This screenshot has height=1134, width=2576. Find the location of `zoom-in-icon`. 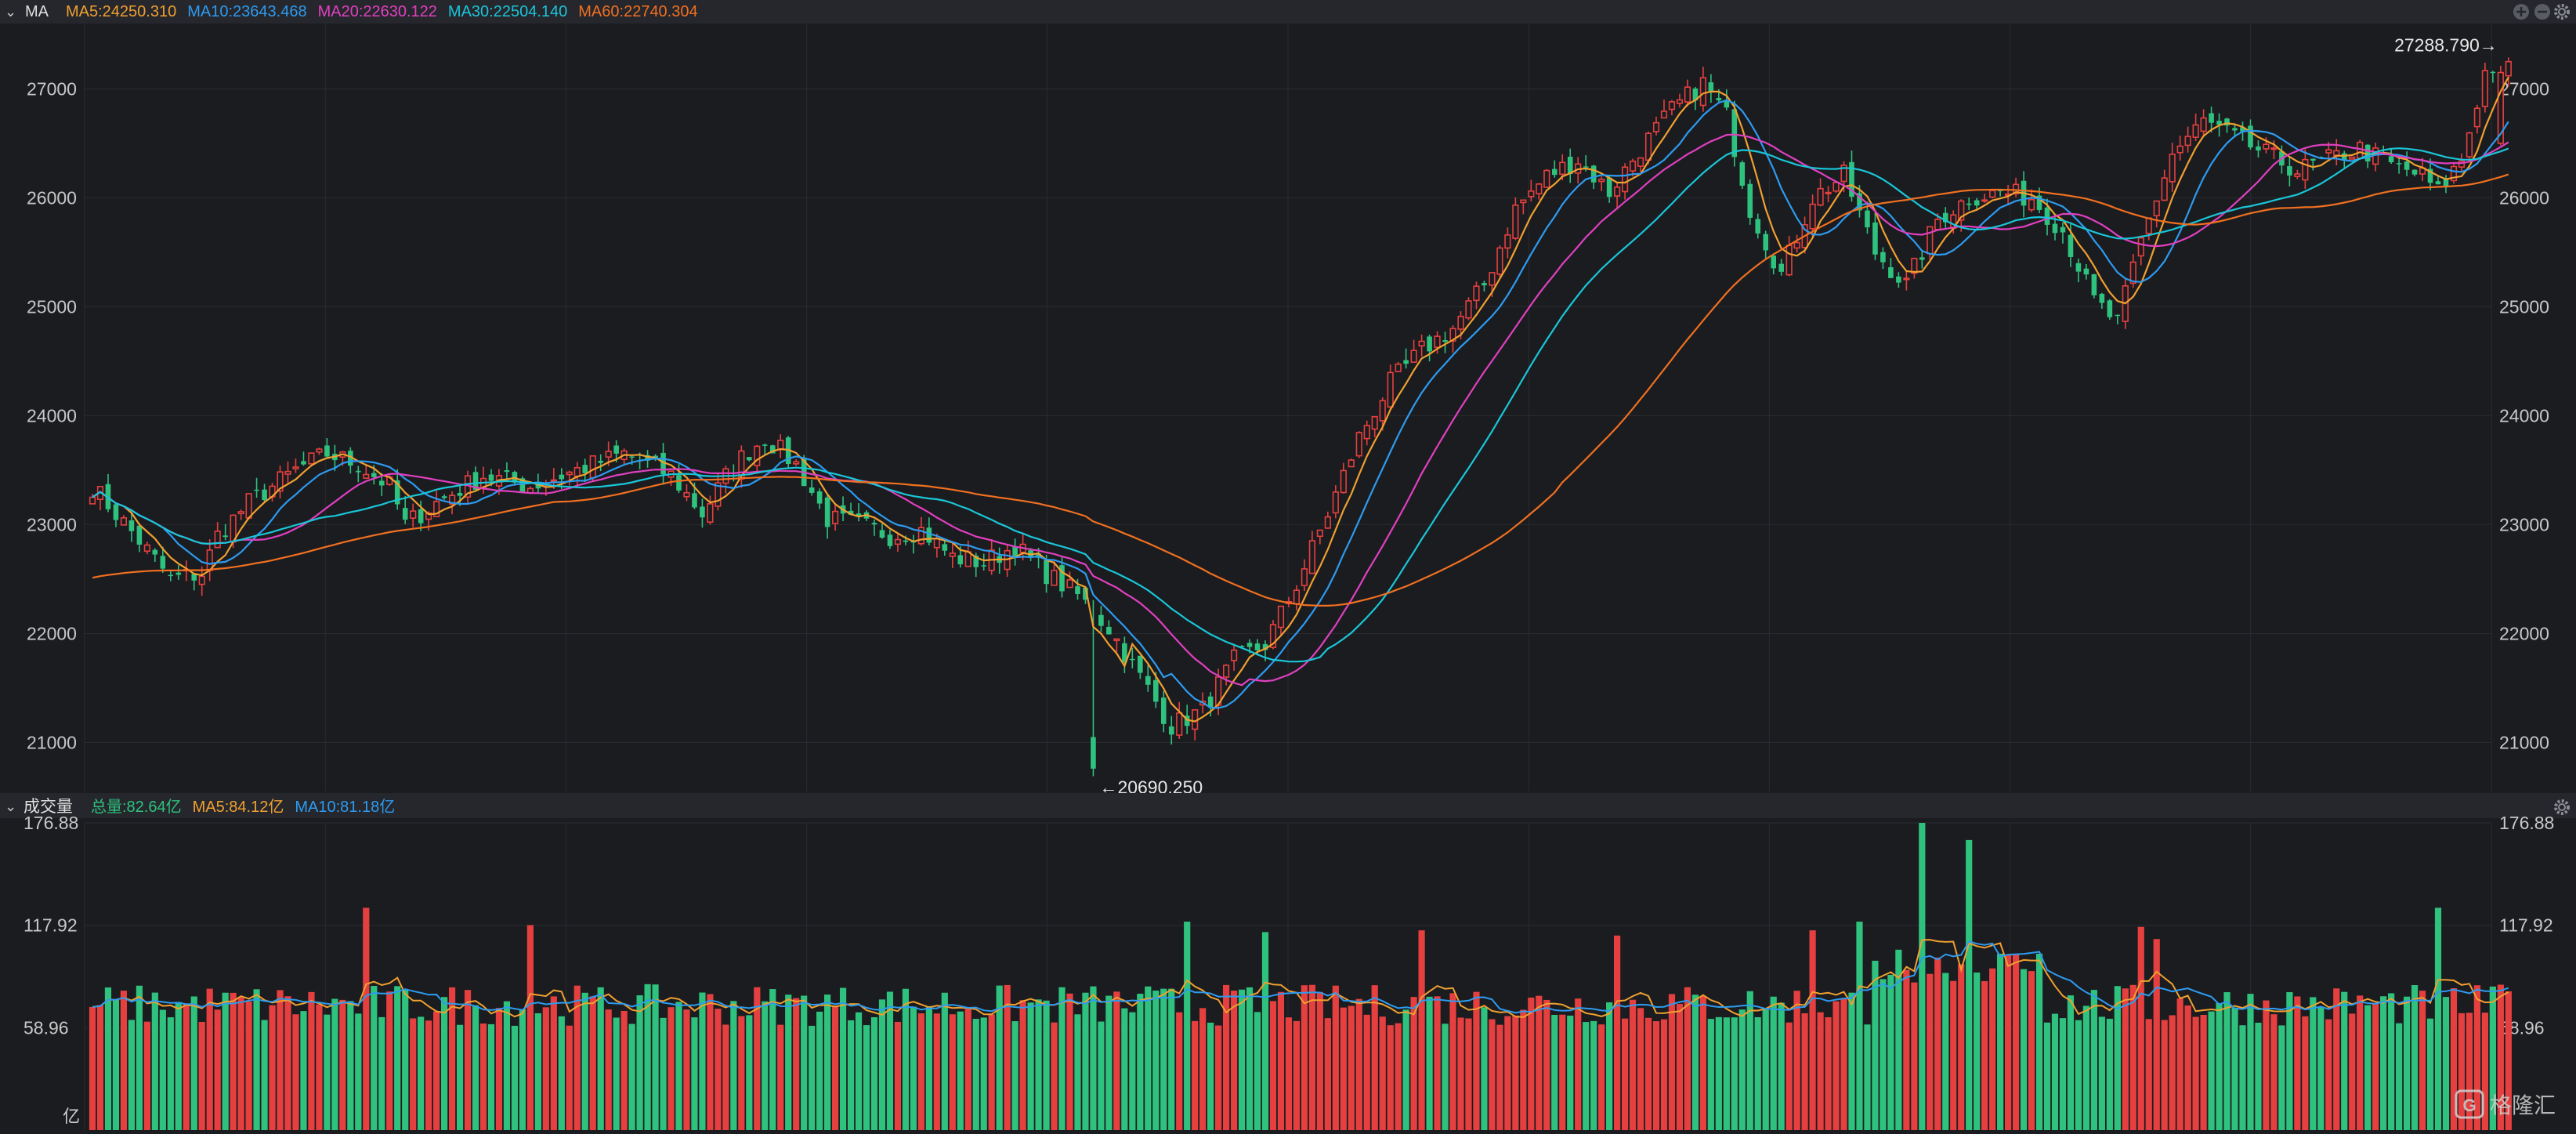

zoom-in-icon is located at coordinates (2521, 12).